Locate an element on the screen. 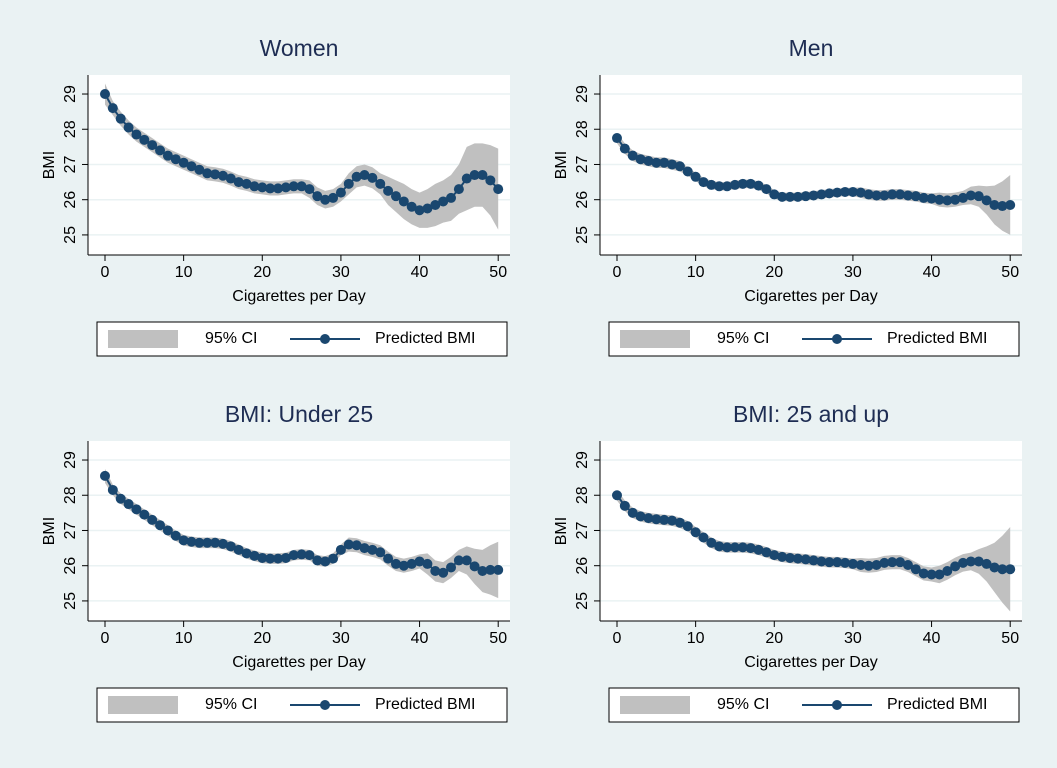 The height and width of the screenshot is (768, 1057). panel-title: Men is located at coordinates (811, 48).